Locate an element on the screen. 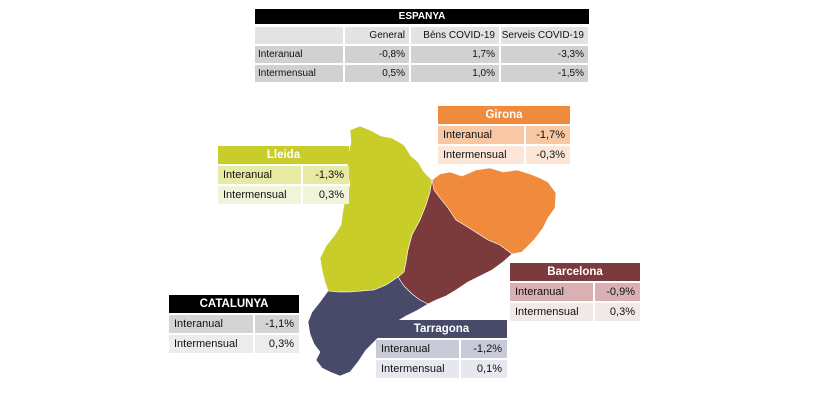 The height and width of the screenshot is (400, 840). tarragona-intermensual-value: 0,1% is located at coordinates (484, 369).